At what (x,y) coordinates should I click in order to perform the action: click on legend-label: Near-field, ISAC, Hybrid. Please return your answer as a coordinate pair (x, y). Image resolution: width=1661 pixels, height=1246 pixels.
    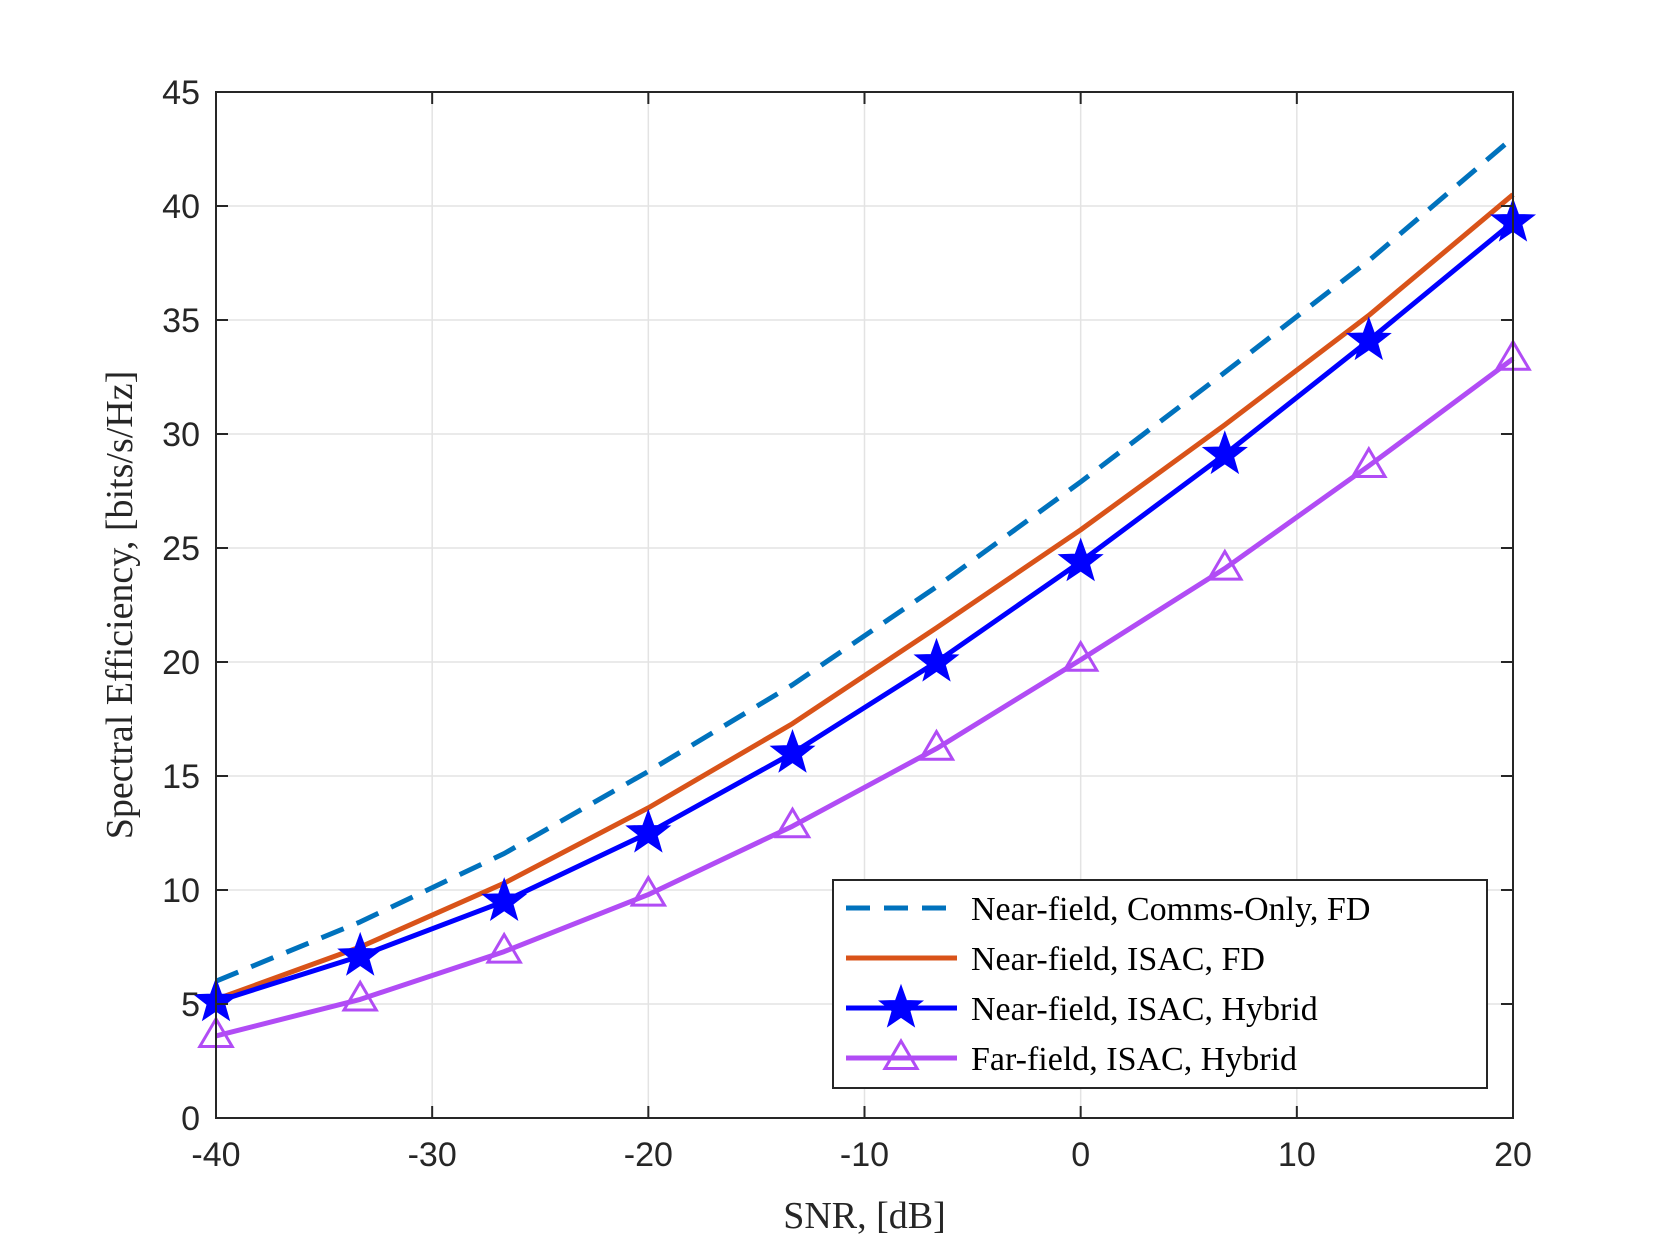
    Looking at the image, I should click on (1144, 1009).